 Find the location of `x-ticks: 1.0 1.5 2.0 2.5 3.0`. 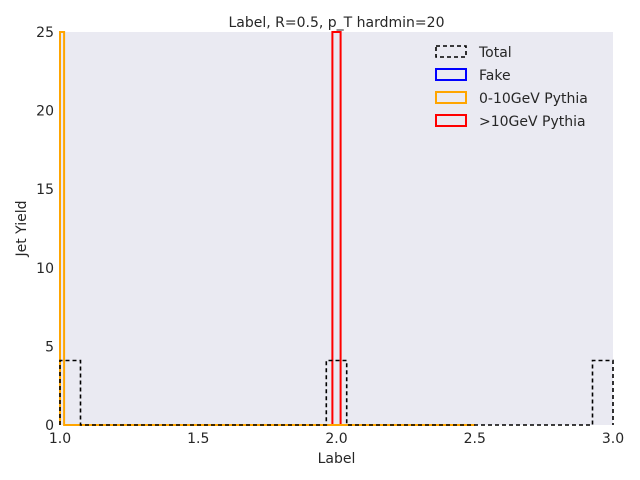

x-ticks: 1.0 1.5 2.0 2.5 3.0 is located at coordinates (336, 439).